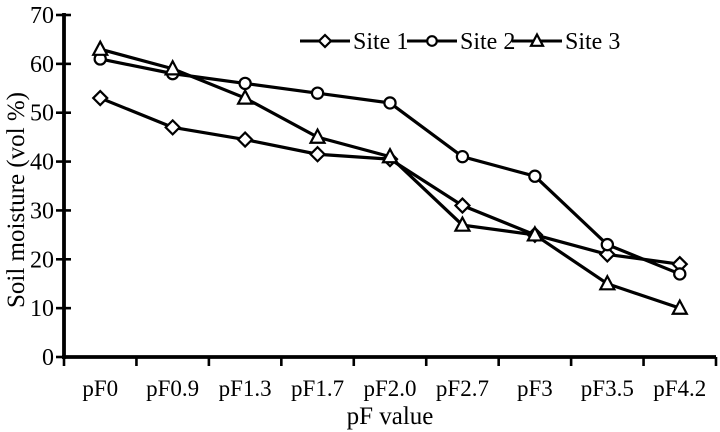 This screenshot has width=720, height=432. What do you see at coordinates (535, 388) in the screenshot?
I see `x-tick-label: pF3` at bounding box center [535, 388].